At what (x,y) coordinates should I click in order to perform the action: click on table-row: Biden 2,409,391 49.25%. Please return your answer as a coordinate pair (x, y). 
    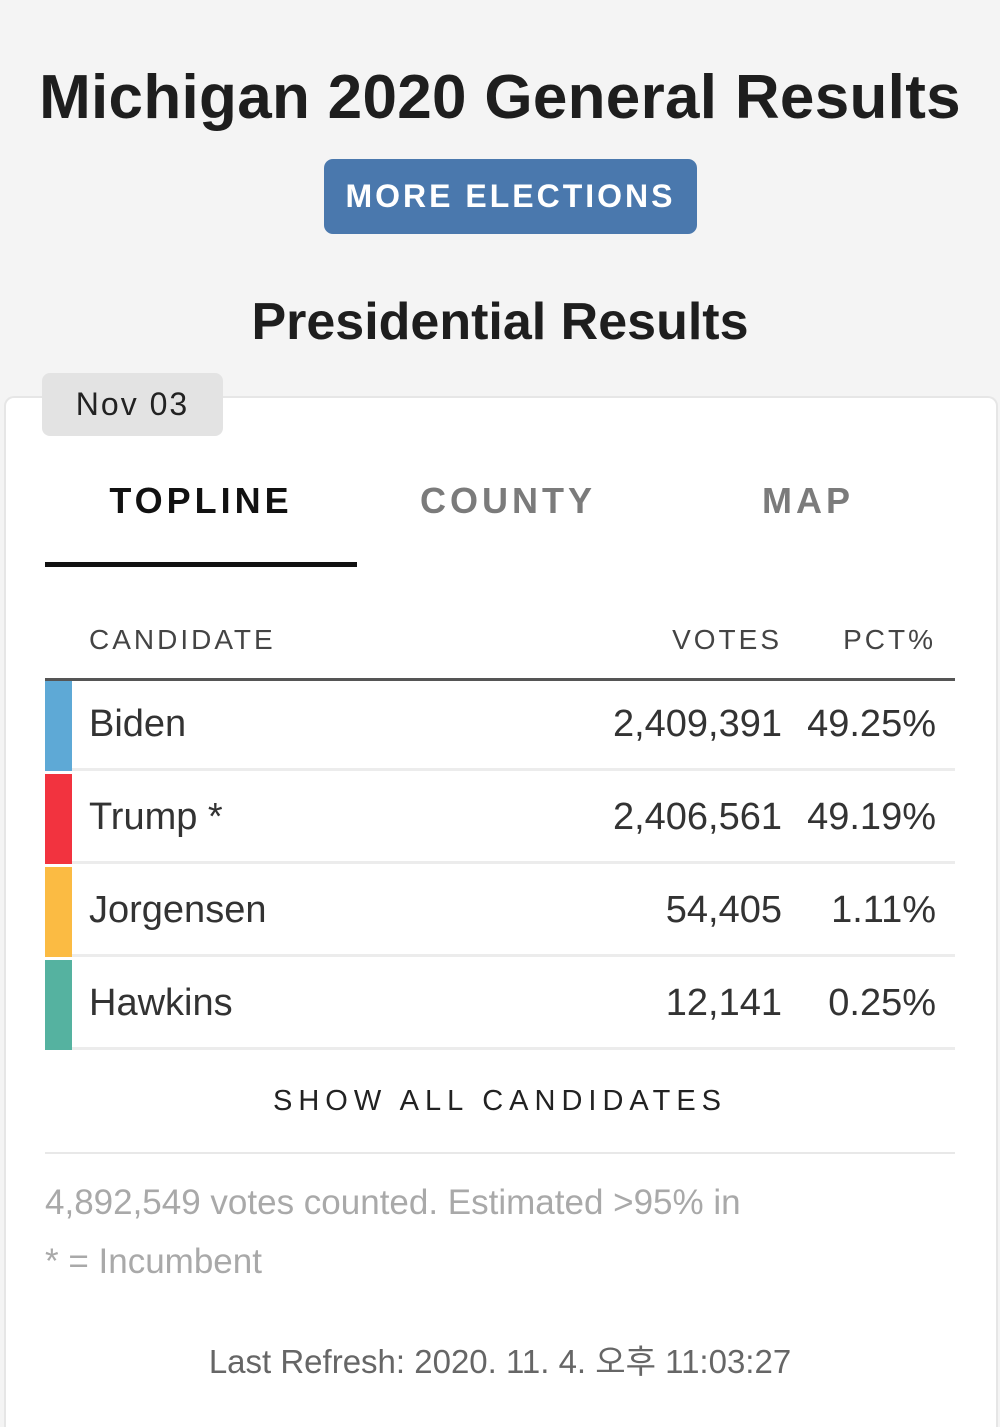
    Looking at the image, I should click on (500, 726).